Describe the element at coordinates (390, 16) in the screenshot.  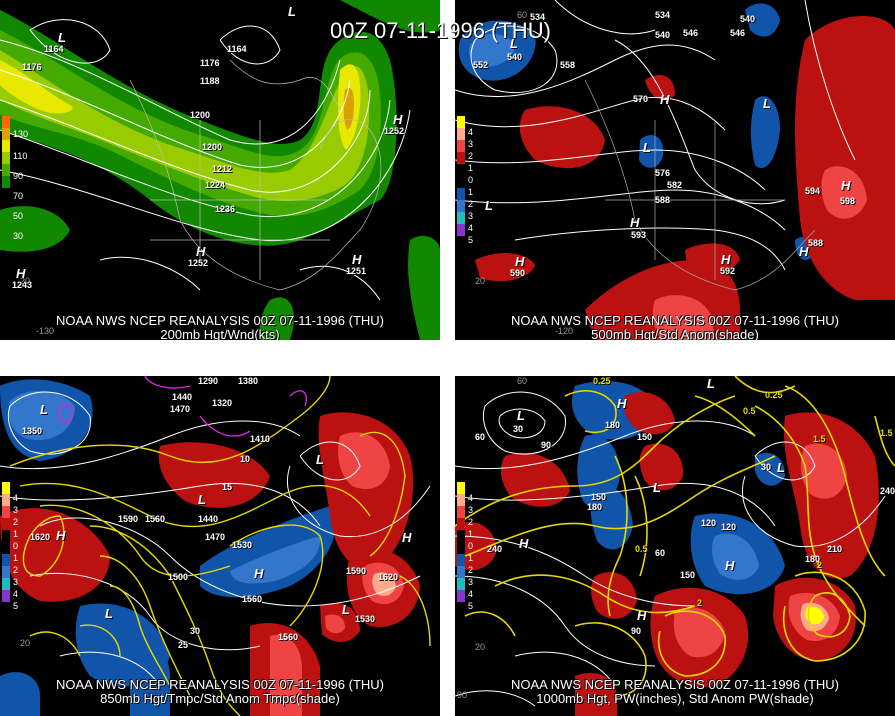
I see `green-topright` at that location.